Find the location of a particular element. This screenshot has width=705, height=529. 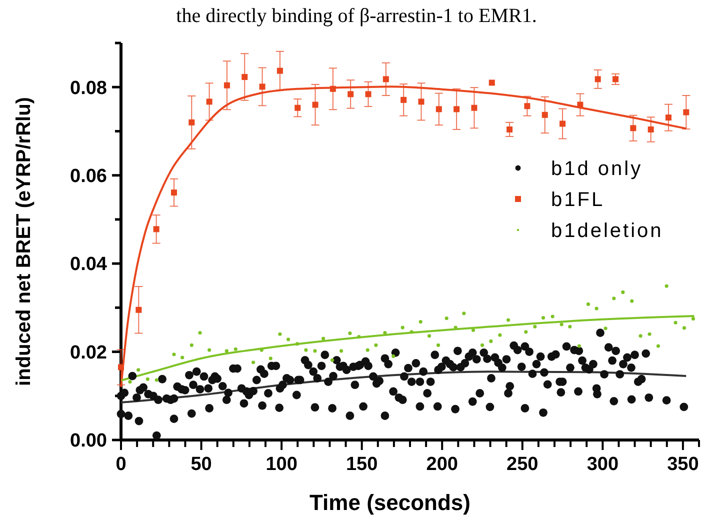

x-tick-label: 250 is located at coordinates (522, 464).